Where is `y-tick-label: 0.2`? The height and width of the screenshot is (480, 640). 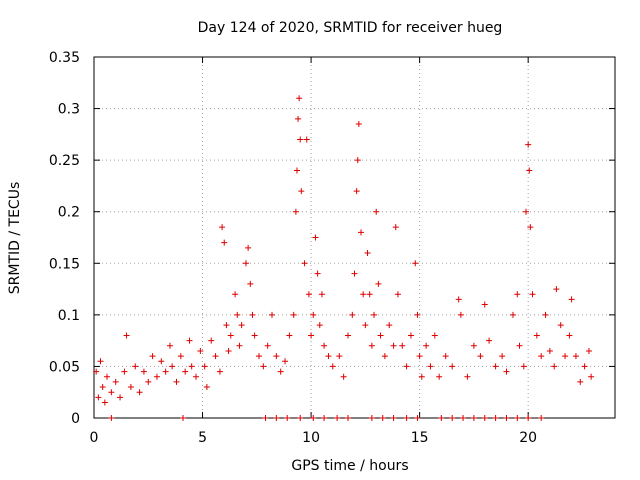 y-tick-label: 0.2 is located at coordinates (69, 213).